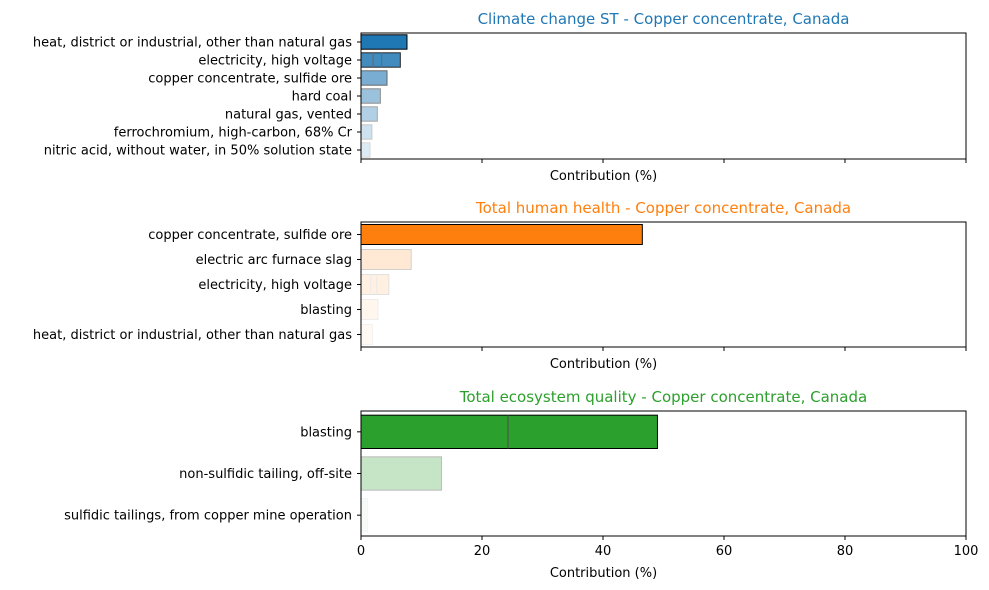 The width and height of the screenshot is (989, 590). I want to click on x-tick-label: 40, so click(603, 551).